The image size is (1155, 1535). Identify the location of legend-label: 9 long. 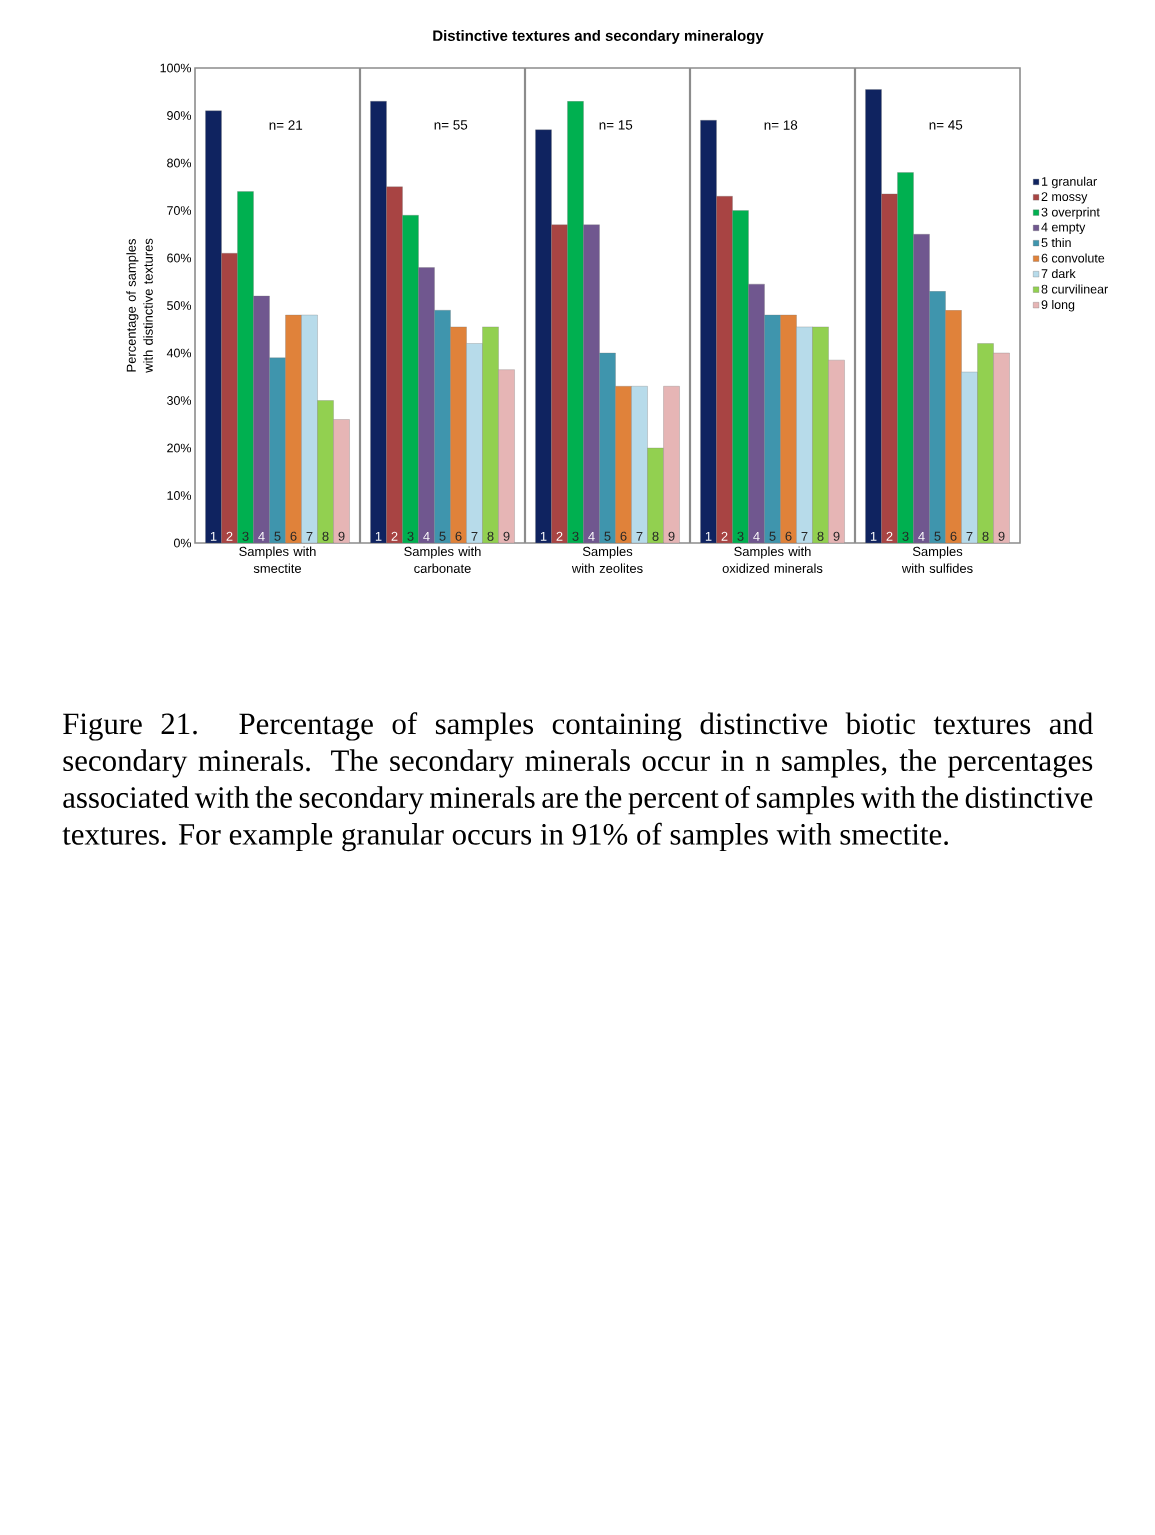
(1058, 305).